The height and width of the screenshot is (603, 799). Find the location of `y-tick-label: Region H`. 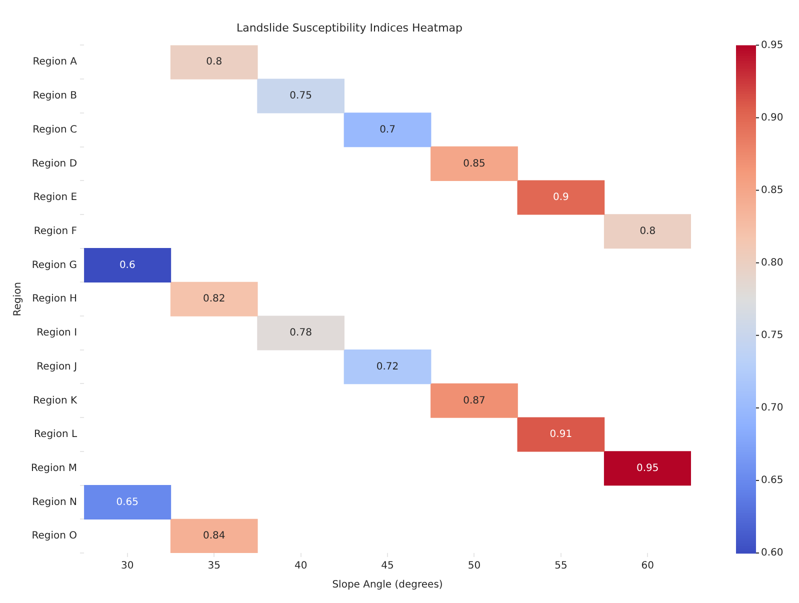

y-tick-label: Region H is located at coordinates (55, 299).